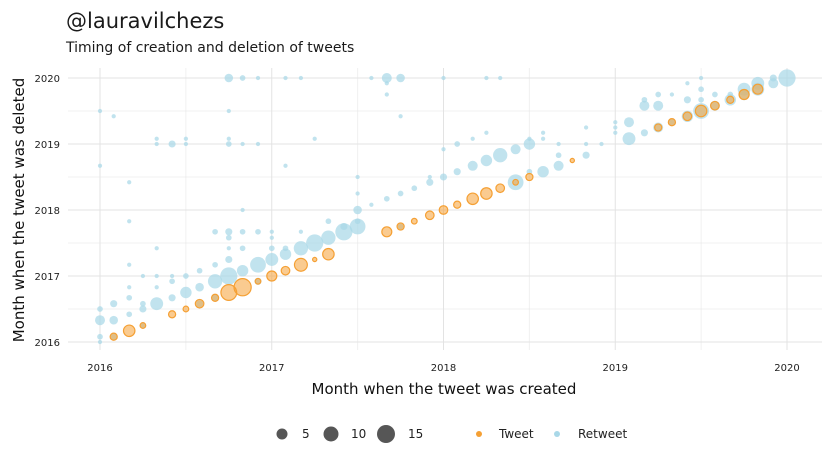 This screenshot has width=829, height=466. What do you see at coordinates (47, 211) in the screenshot?
I see `y-tick-label: 2018` at bounding box center [47, 211].